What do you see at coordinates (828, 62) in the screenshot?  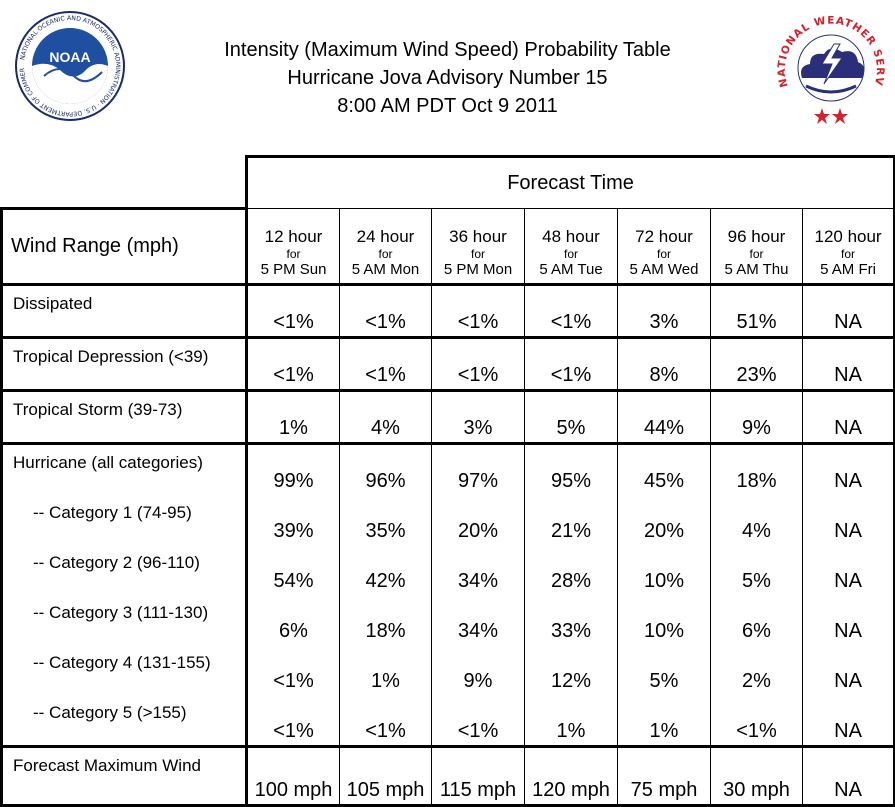 I see `nws-lightning-cloud-logo-icon: NATIONAL WEATHER SERVICE` at bounding box center [828, 62].